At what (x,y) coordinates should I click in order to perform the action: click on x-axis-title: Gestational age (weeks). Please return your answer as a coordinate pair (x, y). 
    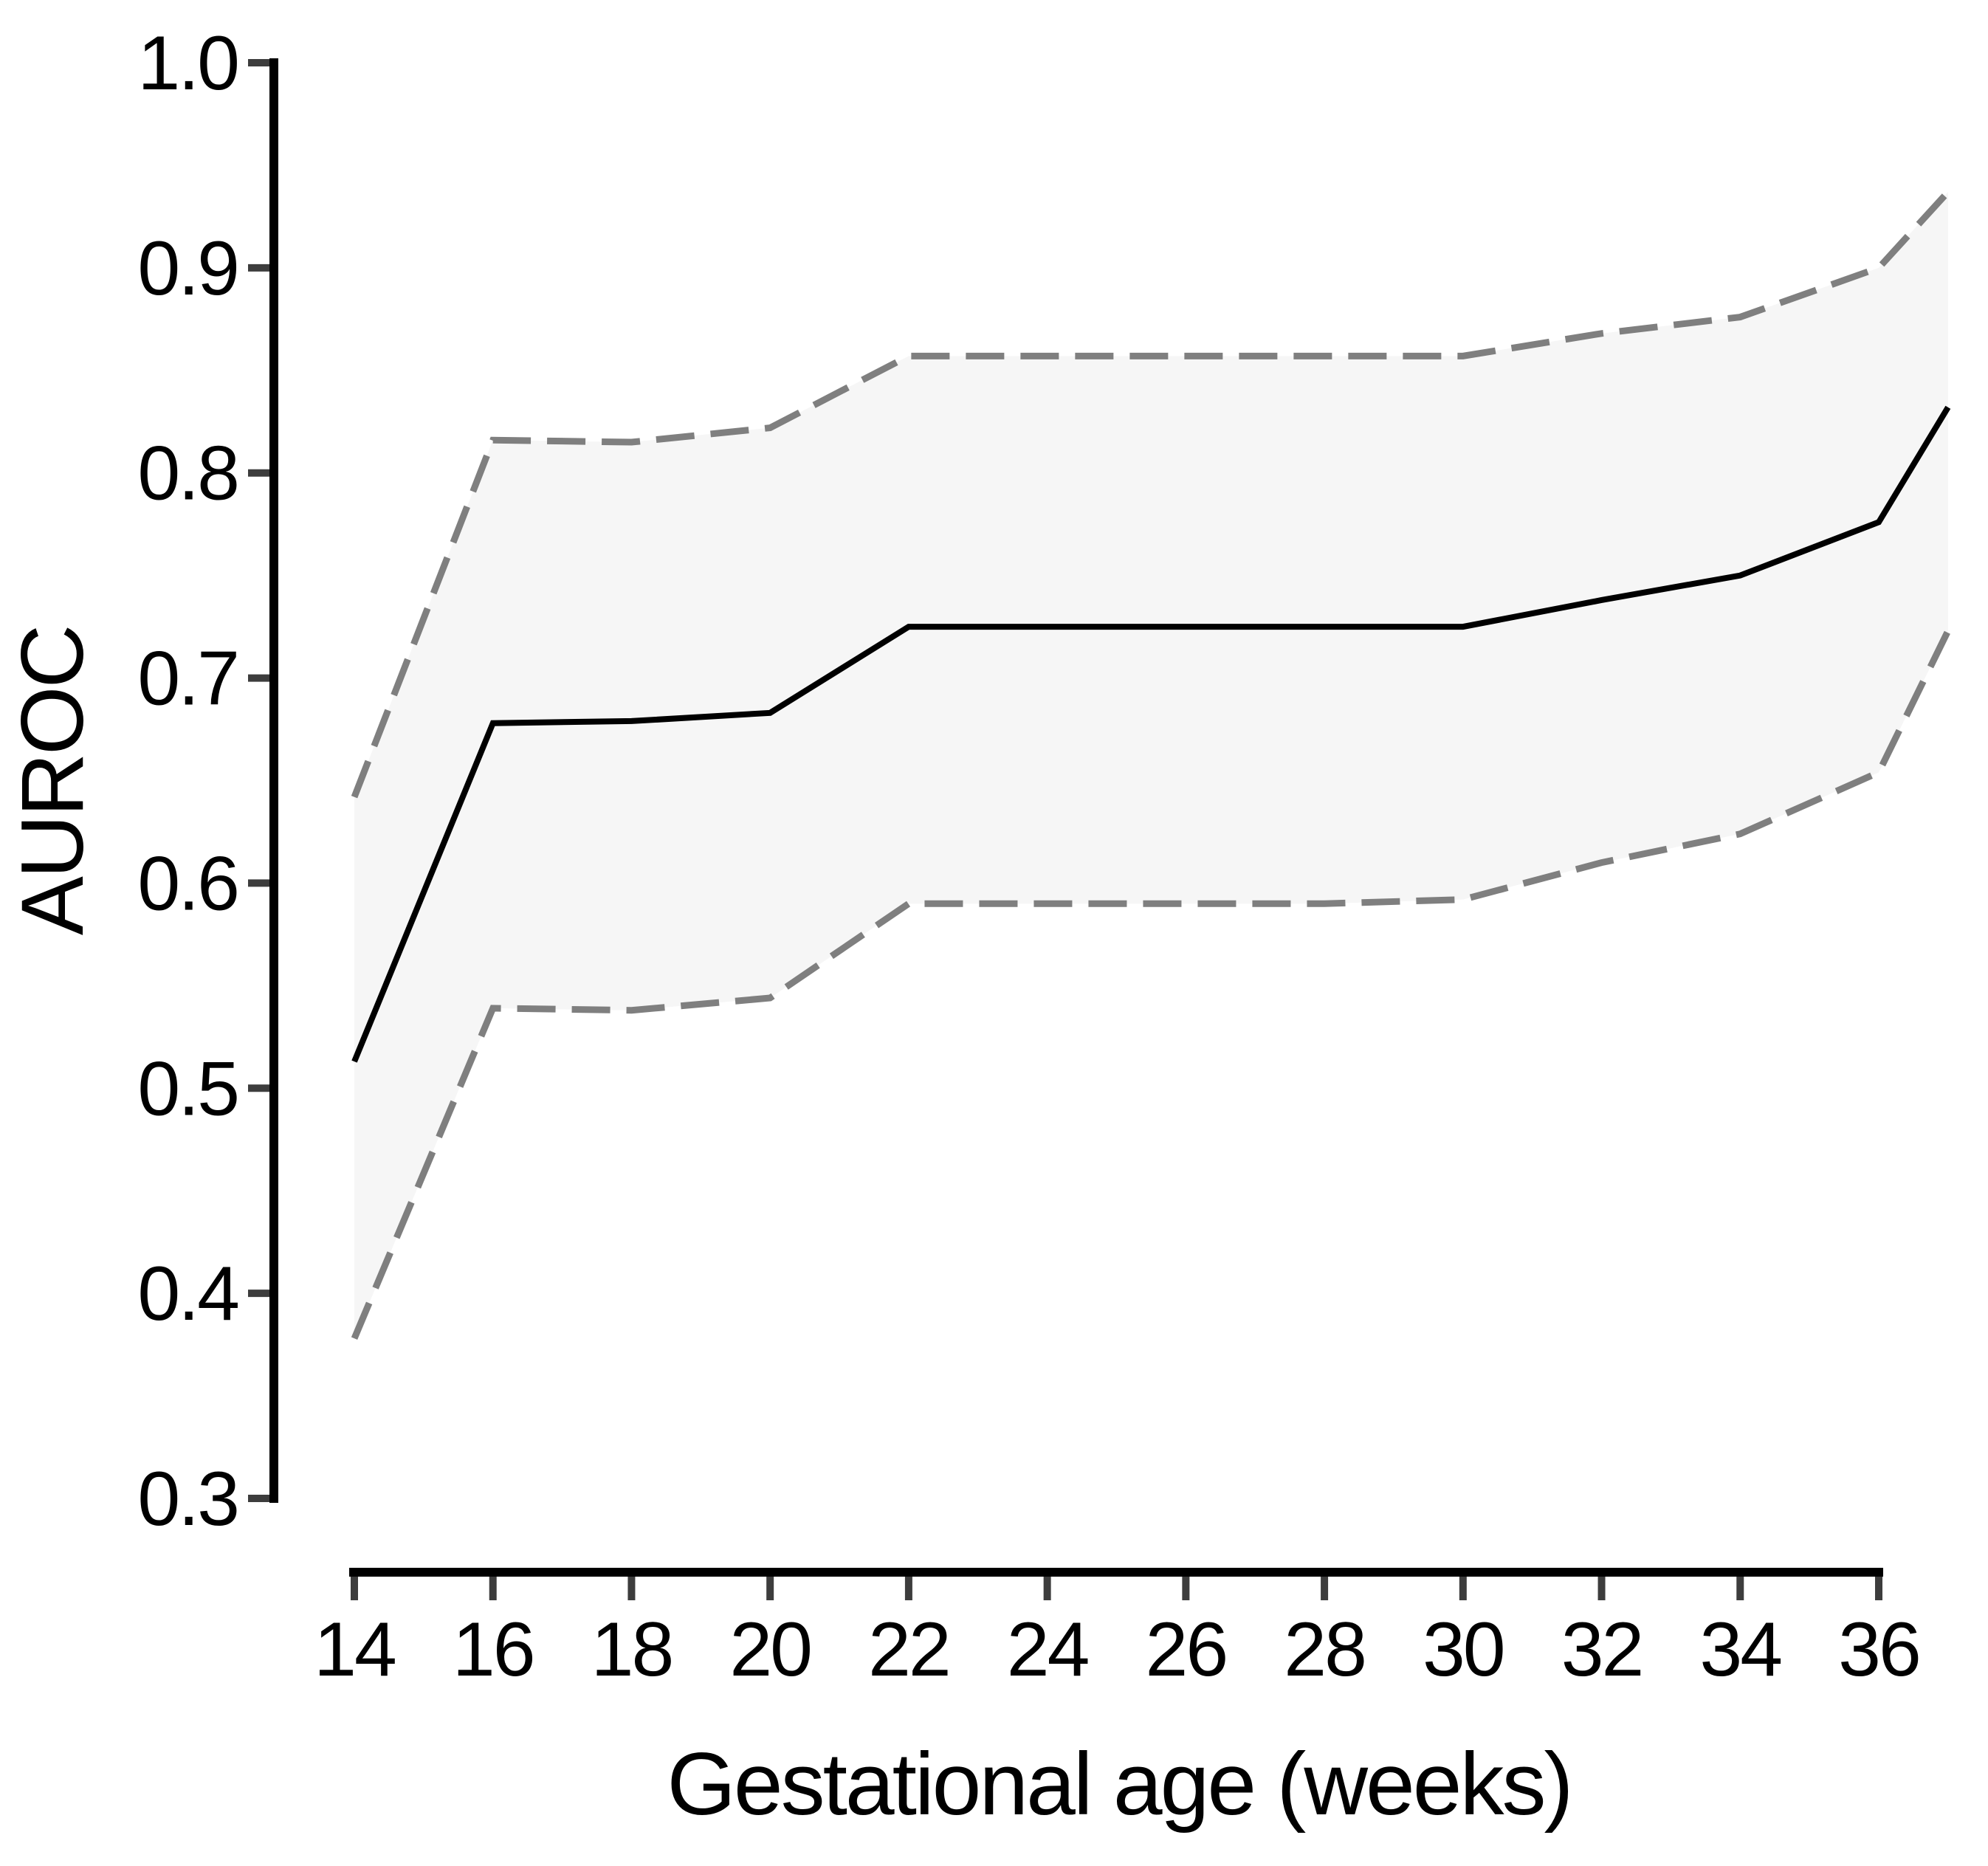
    Looking at the image, I should click on (1120, 1785).